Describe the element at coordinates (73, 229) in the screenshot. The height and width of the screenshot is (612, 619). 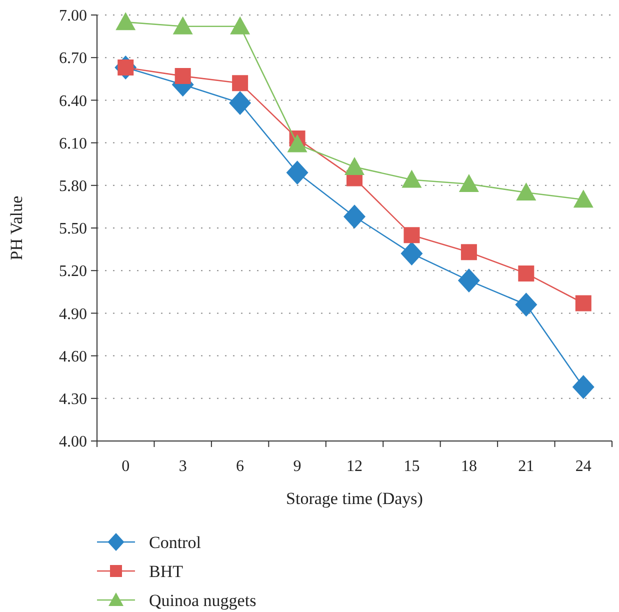
I see `y-tick-label: 5.50` at that location.